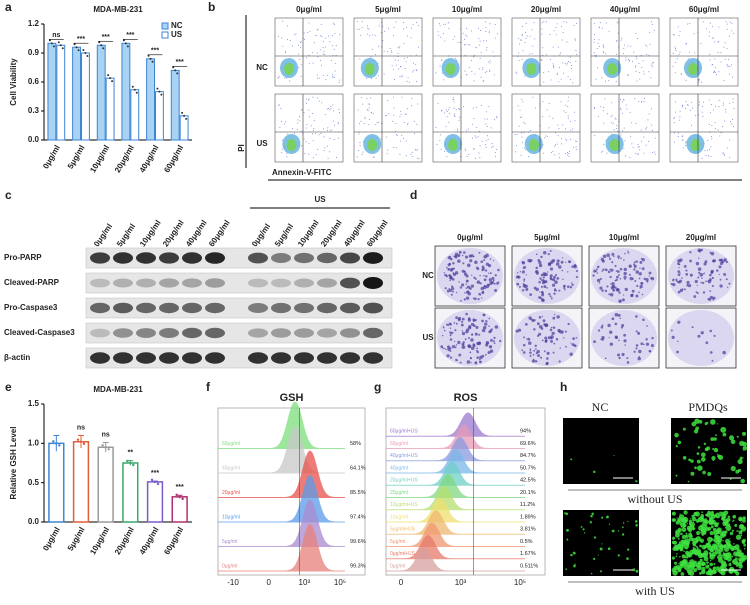  Describe the element at coordinates (23, 257) in the screenshot. I see `row-label: Pro-PARP` at that location.